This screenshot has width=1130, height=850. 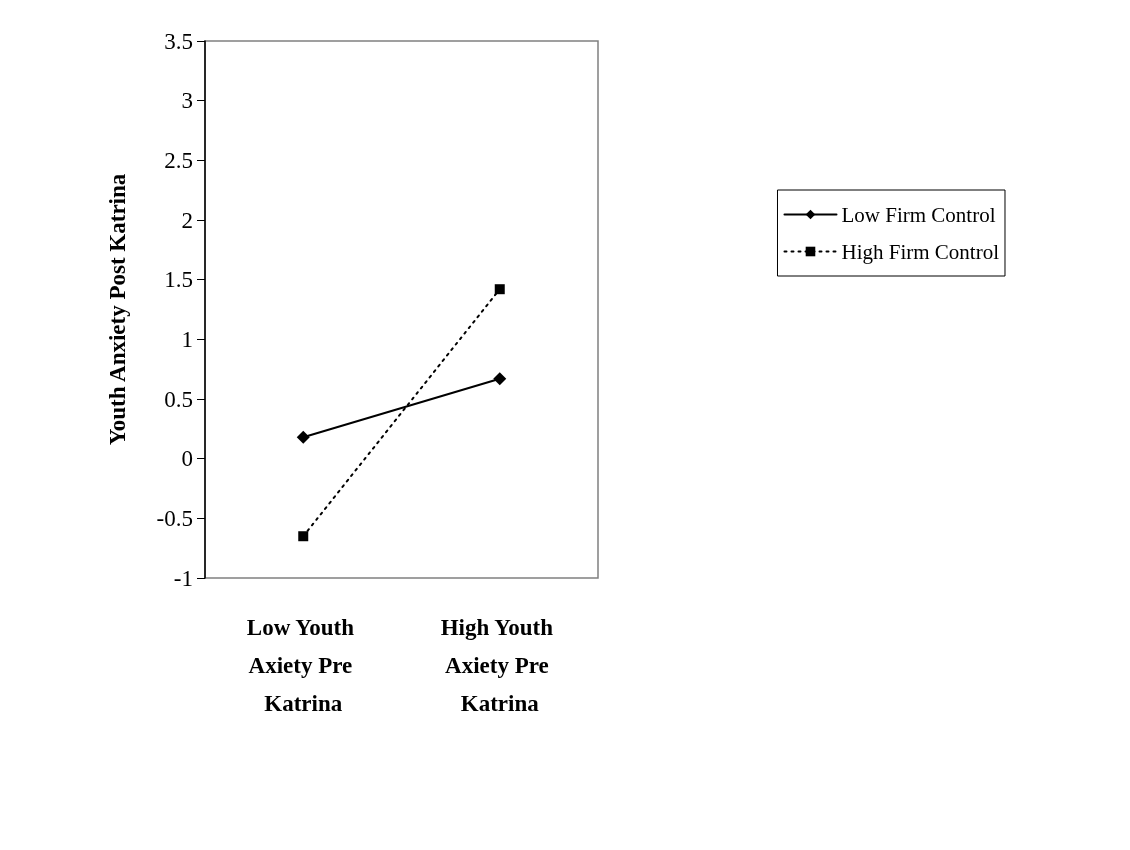 I want to click on y-tick-label: -0.5, so click(x=174, y=518).